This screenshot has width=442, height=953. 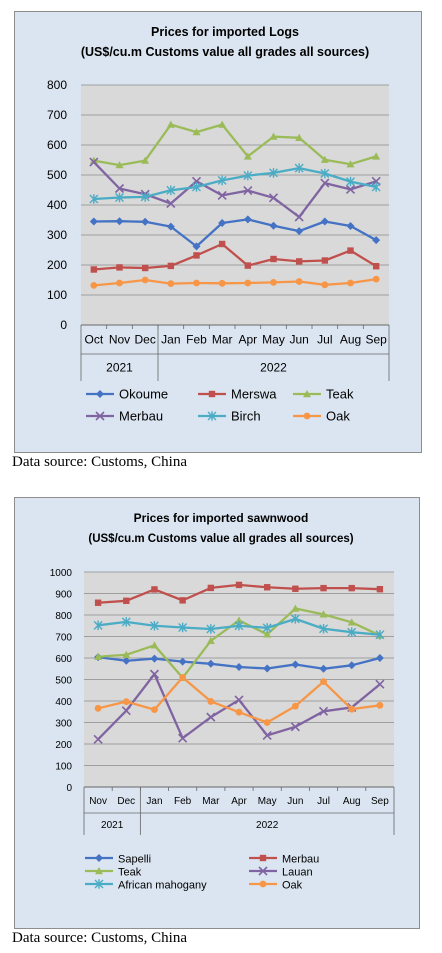 What do you see at coordinates (143, 394) in the screenshot?
I see `logs-legend-label: Okoume` at bounding box center [143, 394].